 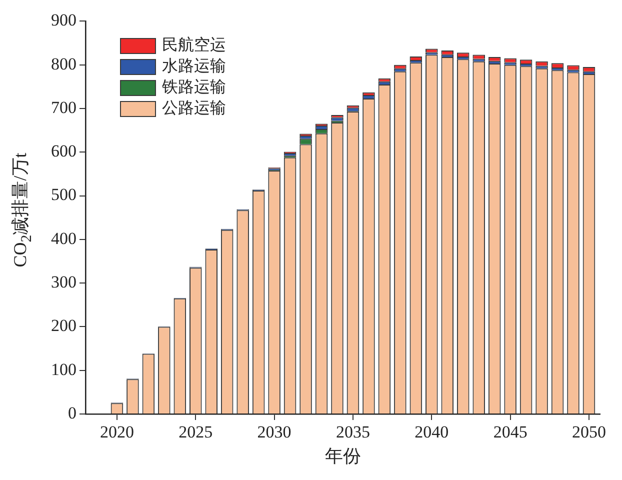 What do you see at coordinates (72, 412) in the screenshot?
I see `y-tick-label: 0` at bounding box center [72, 412].